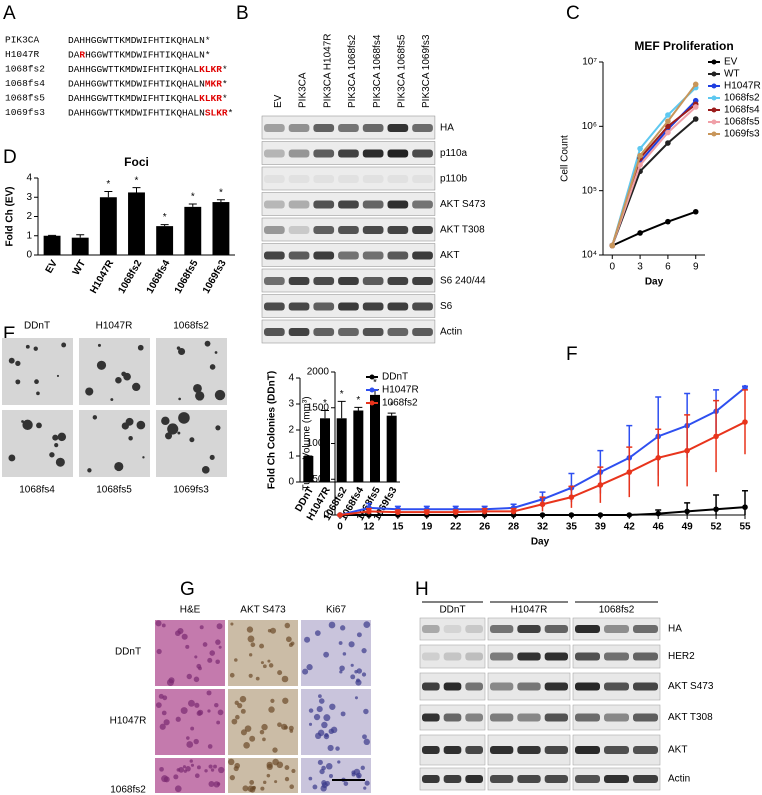  I want to click on band-label: HA, so click(675, 629).